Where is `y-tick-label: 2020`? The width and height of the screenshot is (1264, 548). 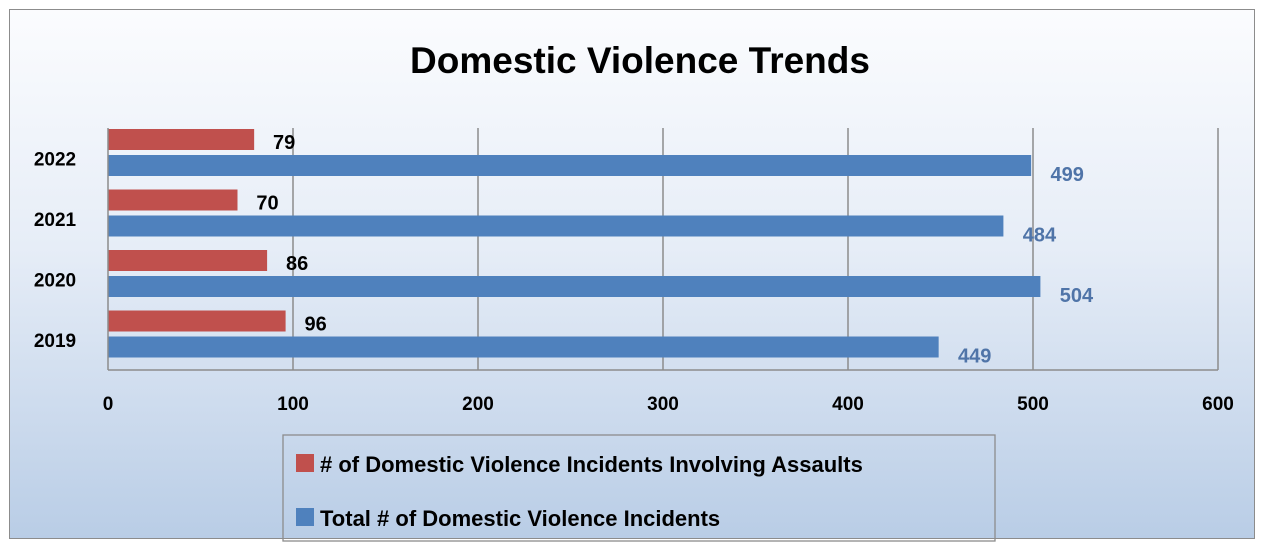
y-tick-label: 2020 is located at coordinates (55, 280).